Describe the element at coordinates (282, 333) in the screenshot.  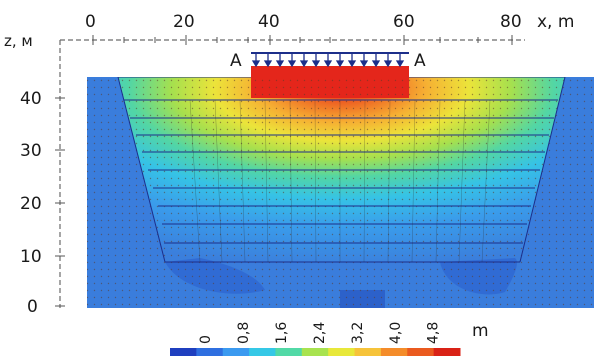
I see `colorbar-tick-label: 1,6` at that location.